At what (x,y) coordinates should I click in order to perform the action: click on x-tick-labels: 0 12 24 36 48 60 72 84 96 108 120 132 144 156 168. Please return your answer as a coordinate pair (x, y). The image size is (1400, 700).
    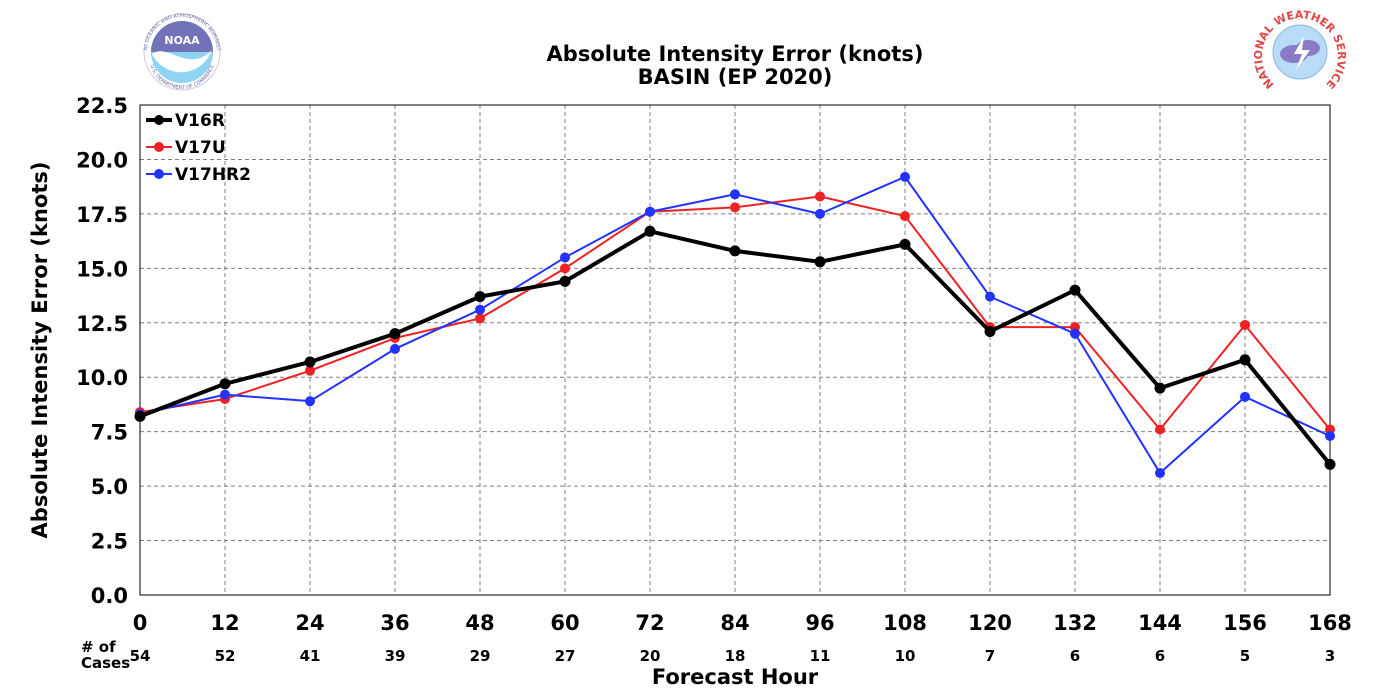
    Looking at the image, I should click on (742, 623).